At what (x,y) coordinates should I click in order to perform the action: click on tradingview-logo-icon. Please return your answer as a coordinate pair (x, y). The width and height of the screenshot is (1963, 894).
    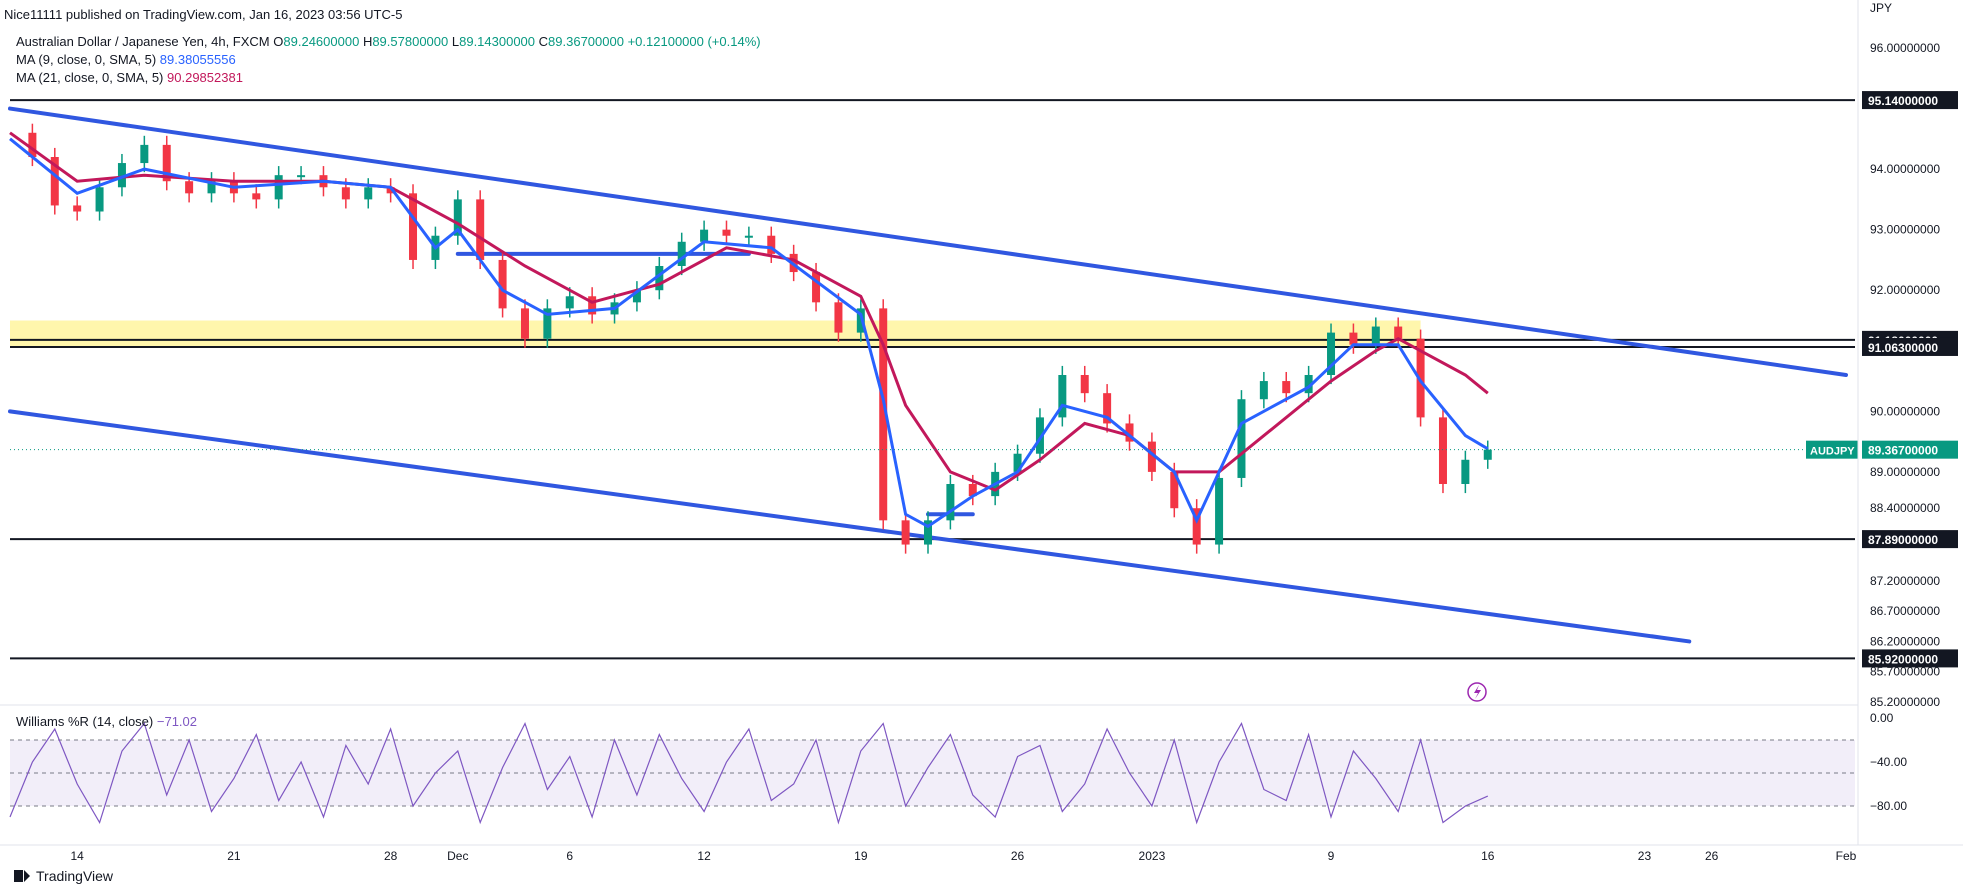
    Looking at the image, I should click on (22, 876).